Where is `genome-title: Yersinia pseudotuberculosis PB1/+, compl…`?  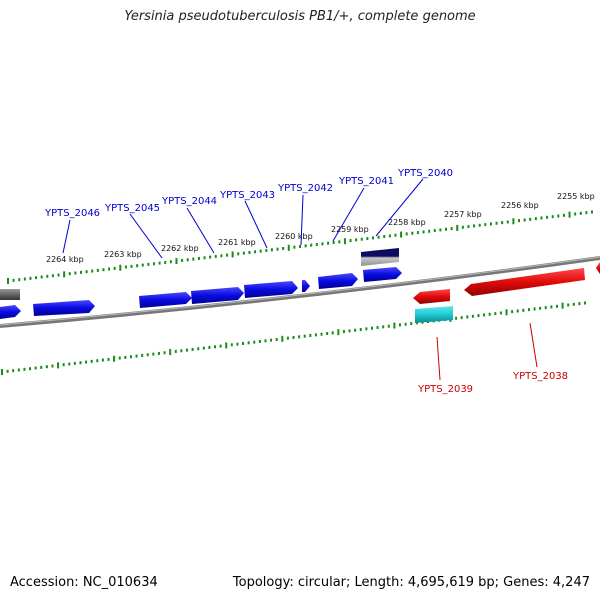 genome-title: Yersinia pseudotuberculosis PB1/+, compl… is located at coordinates (300, 16).